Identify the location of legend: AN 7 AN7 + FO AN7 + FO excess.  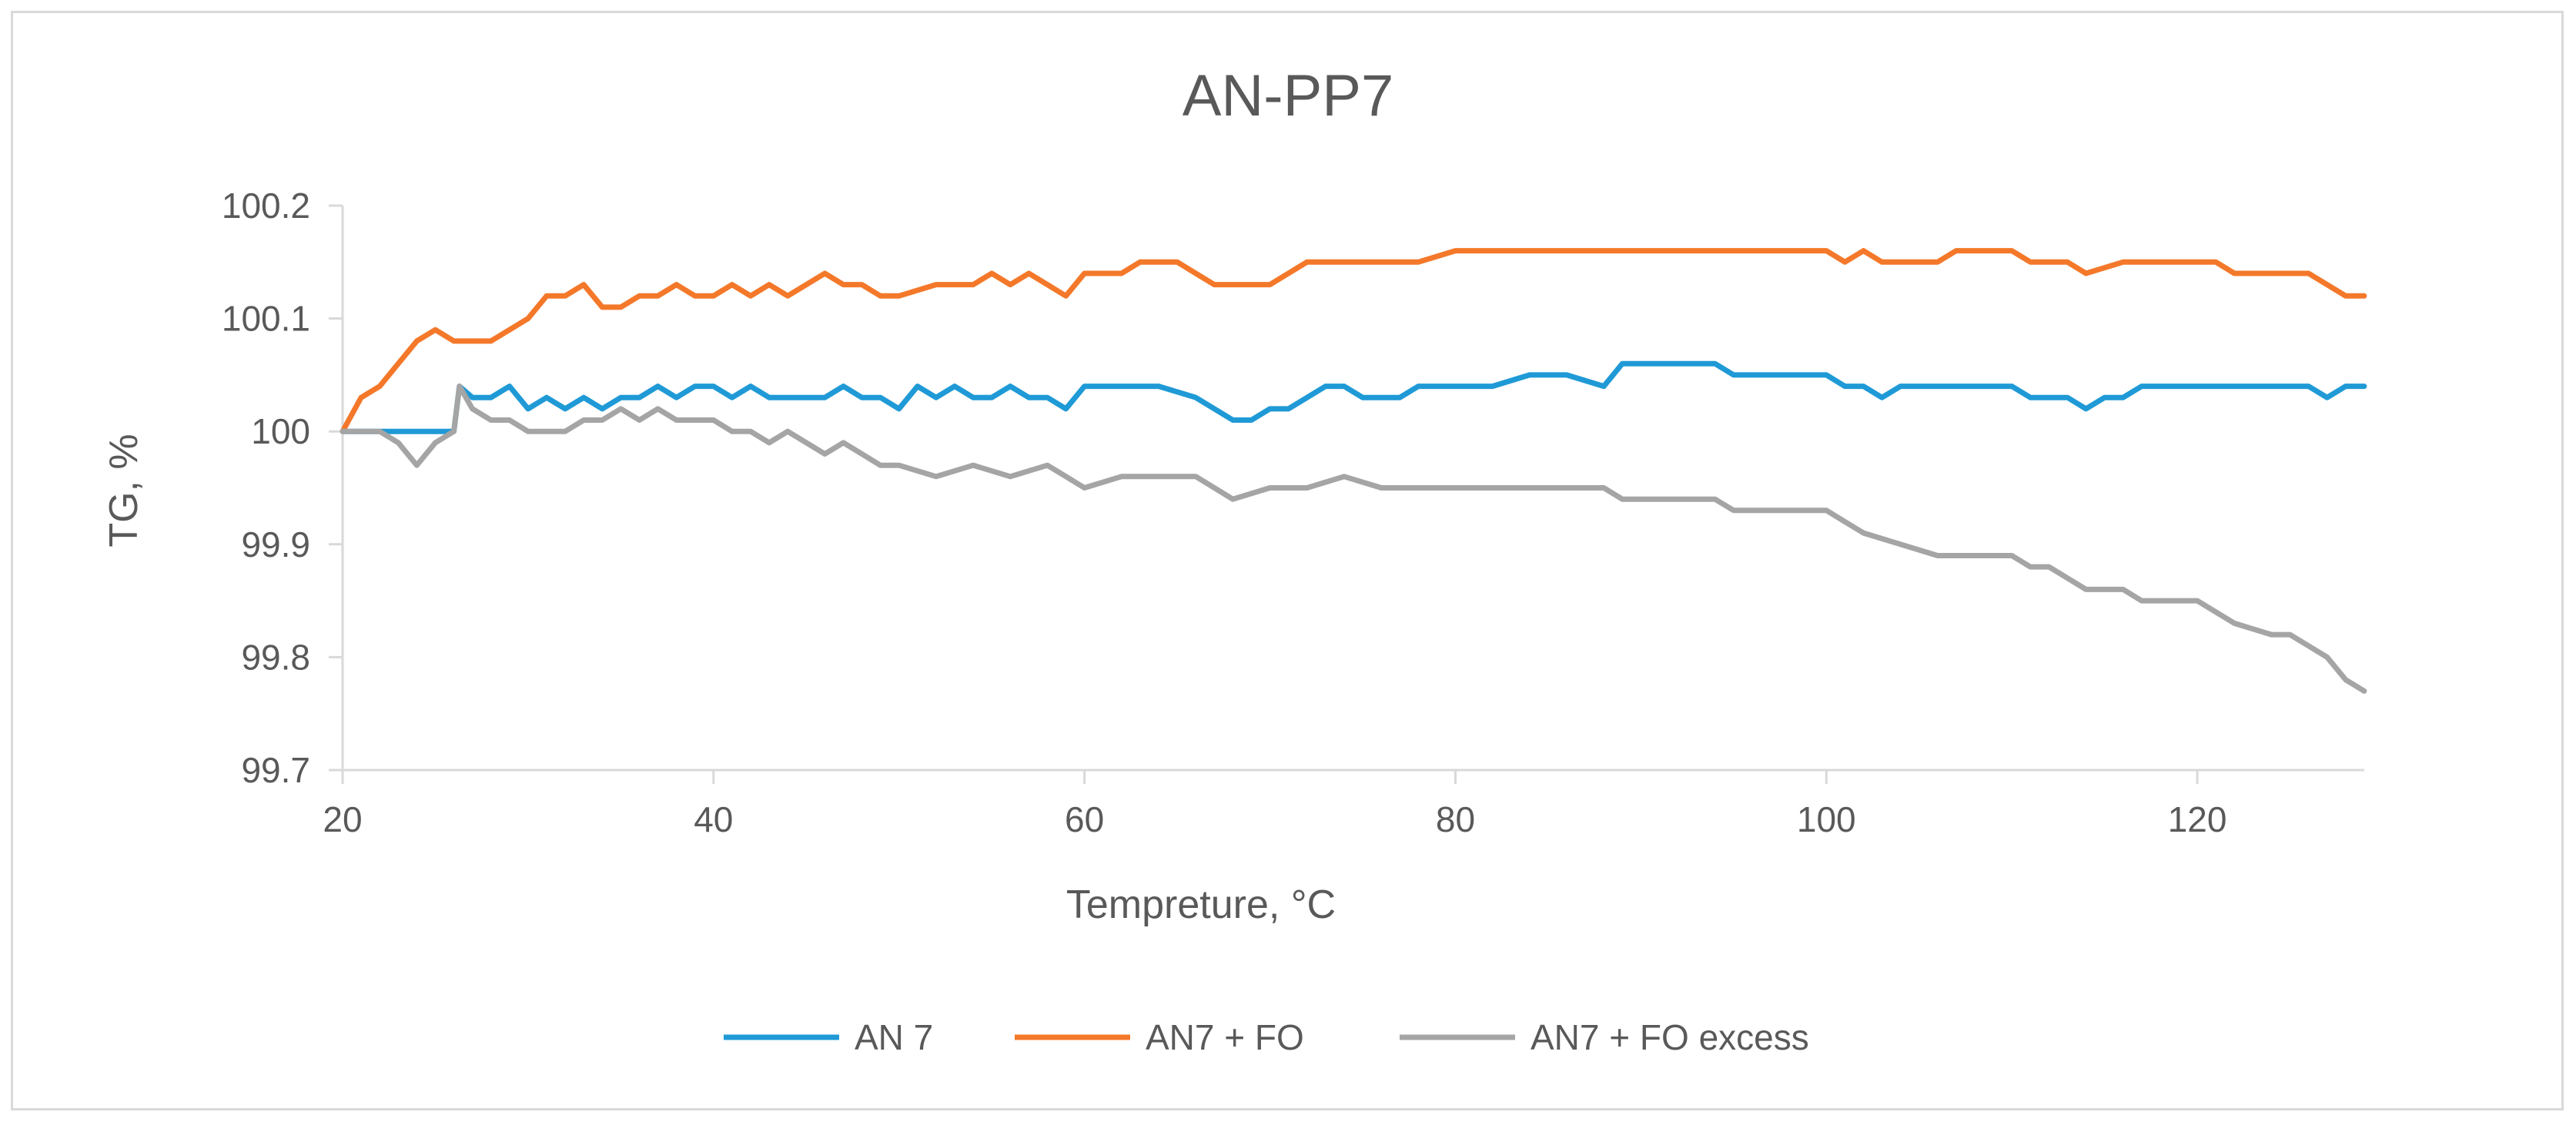
(1266, 1037).